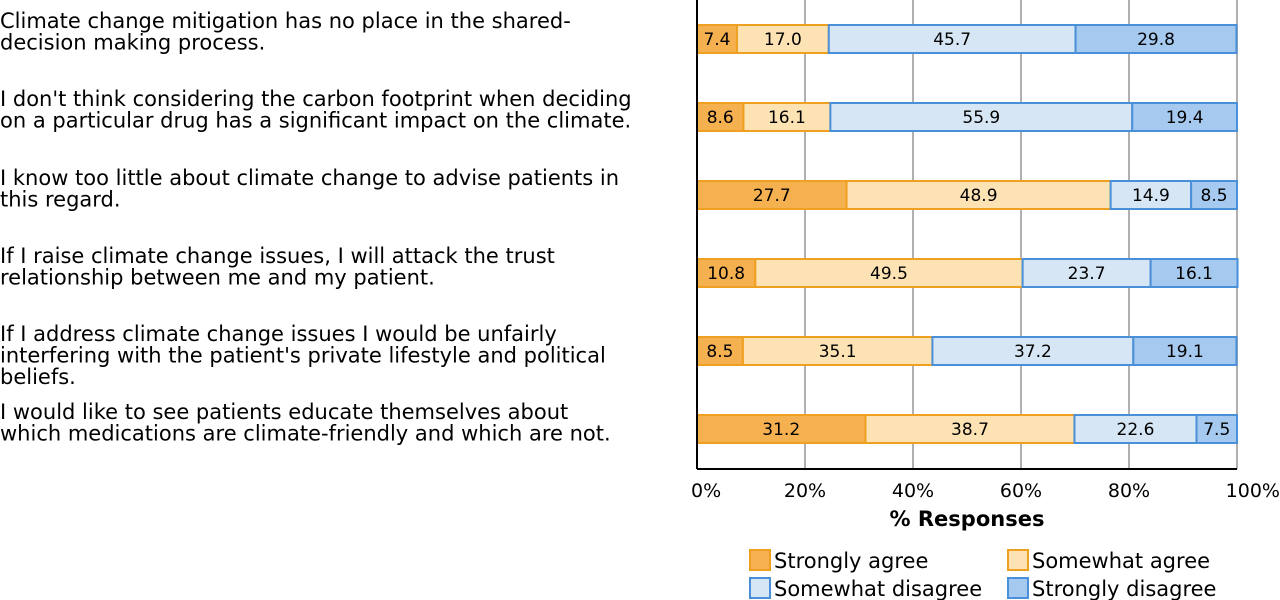 The width and height of the screenshot is (1280, 600). Describe the element at coordinates (60, 200) in the screenshot. I see `question-label-line: this regard.` at that location.